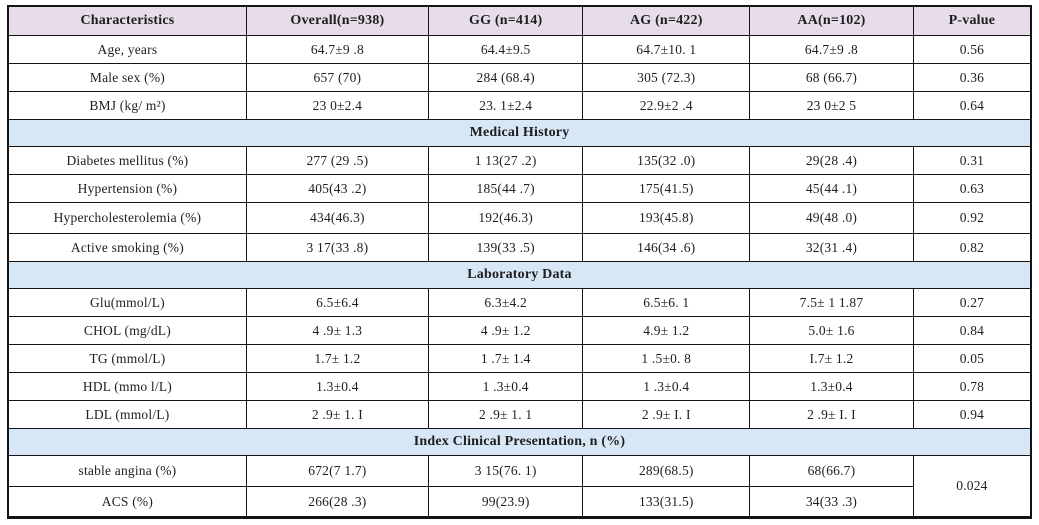  I want to click on row-label: ACS (%), so click(127, 502).